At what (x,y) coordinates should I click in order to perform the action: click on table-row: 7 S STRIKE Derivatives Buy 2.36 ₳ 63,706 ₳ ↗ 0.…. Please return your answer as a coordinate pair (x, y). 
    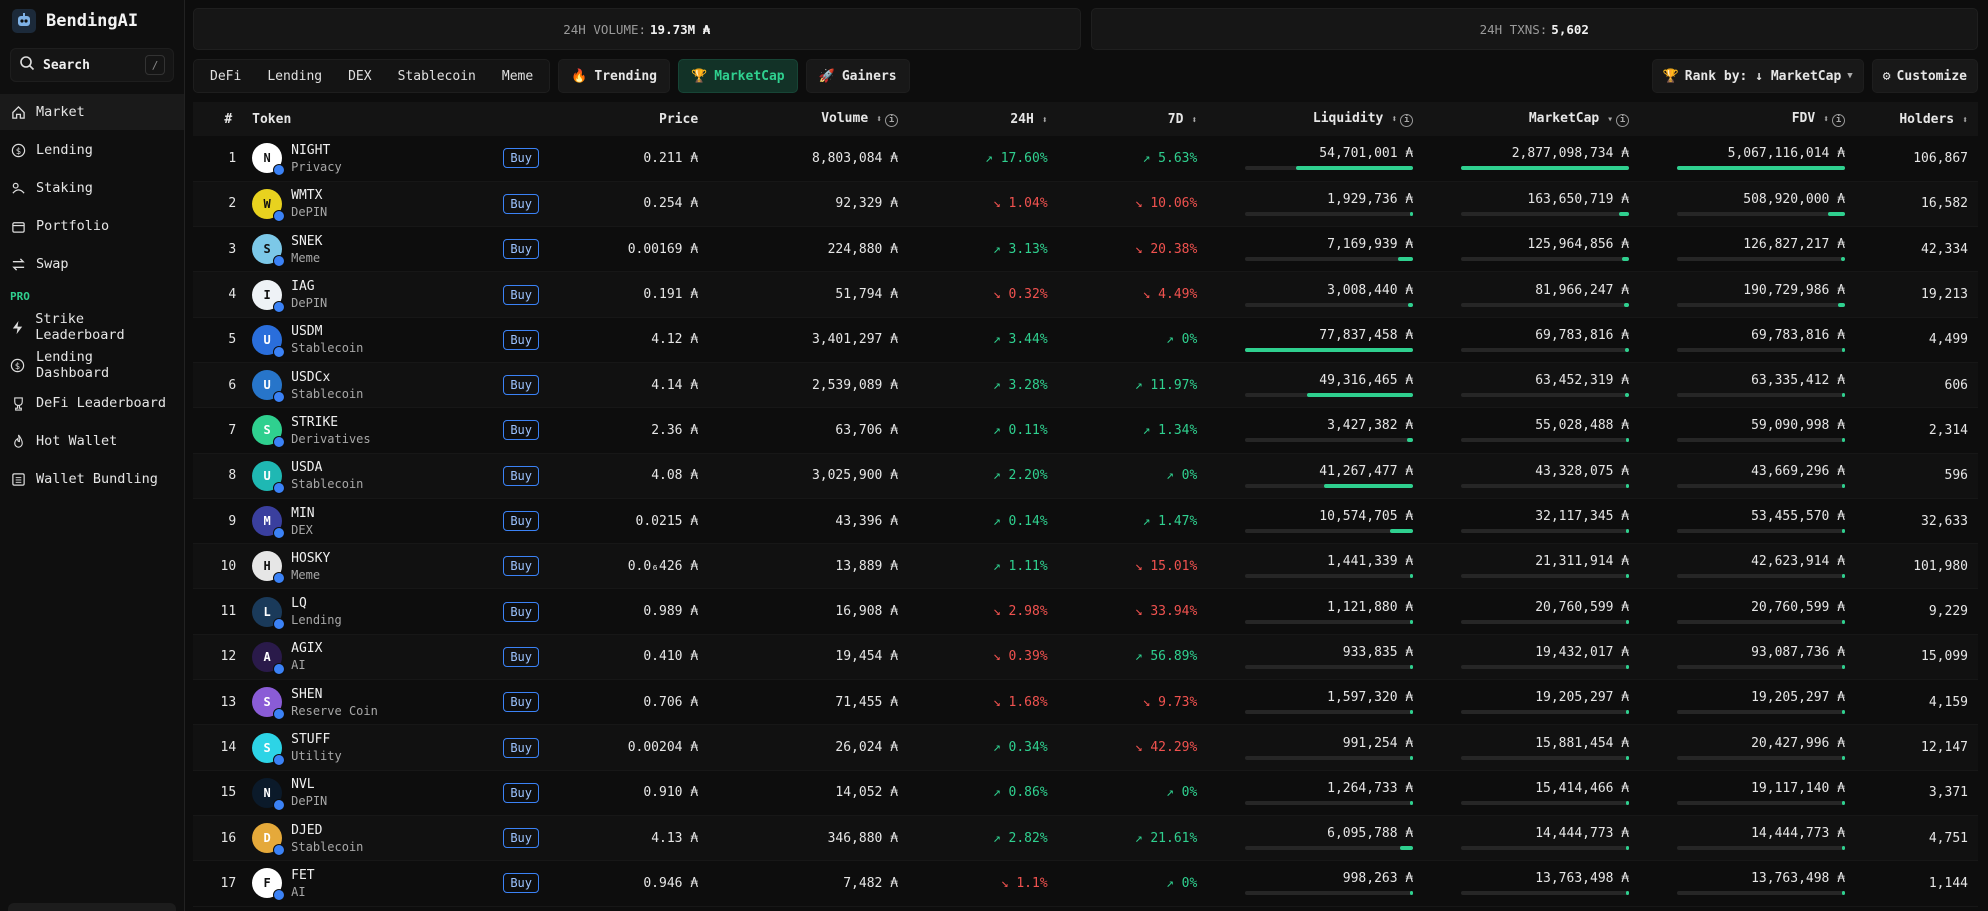
    Looking at the image, I should click on (1085, 430).